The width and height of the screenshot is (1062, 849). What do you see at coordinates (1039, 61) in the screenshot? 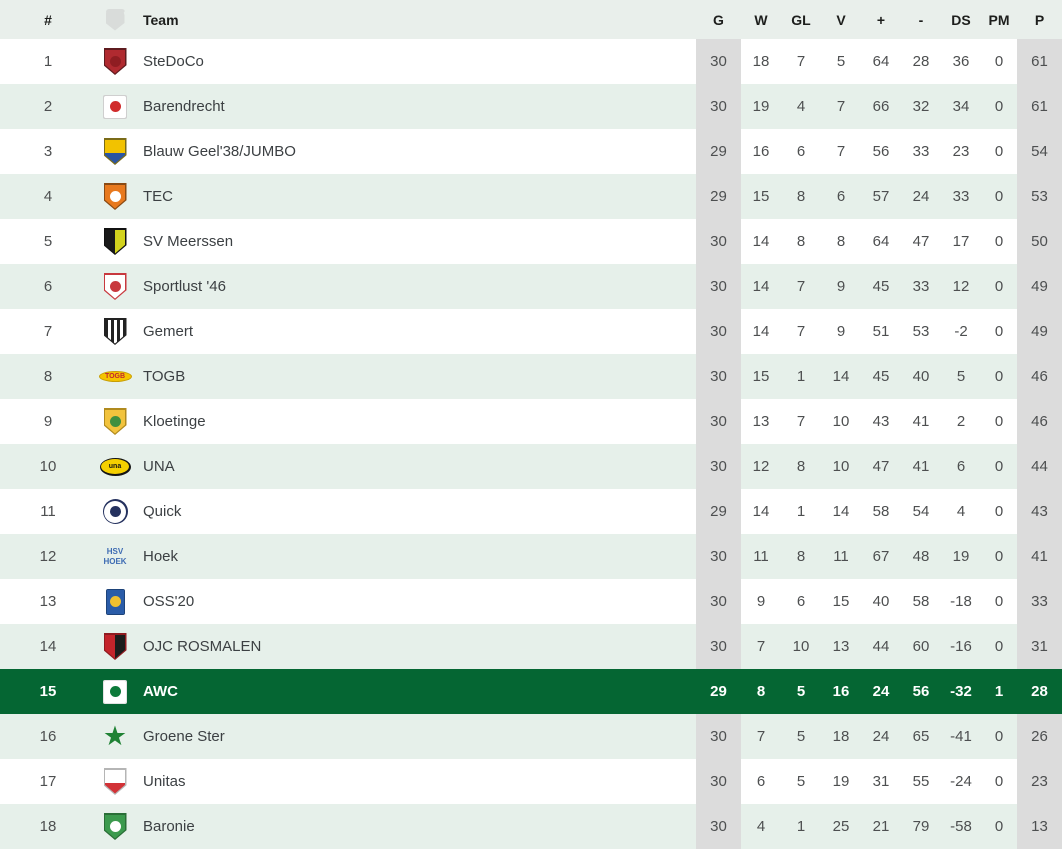
I see `points-cell: 61` at bounding box center [1039, 61].